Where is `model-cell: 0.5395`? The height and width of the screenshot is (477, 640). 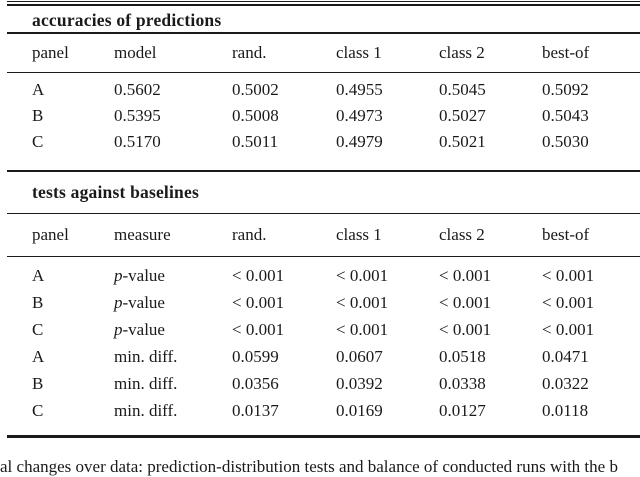 model-cell: 0.5395 is located at coordinates (137, 115).